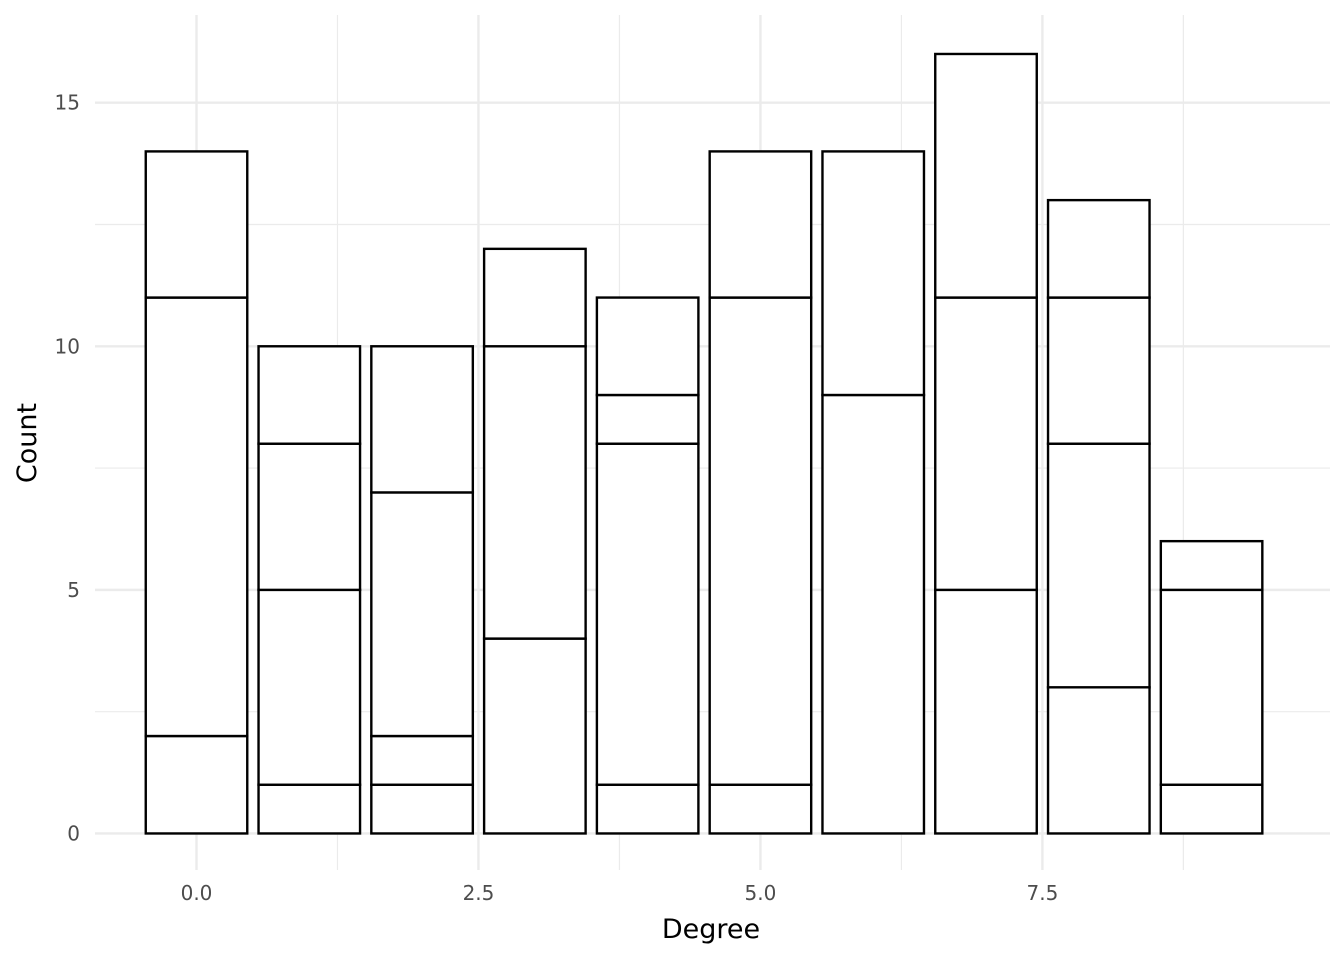 The height and width of the screenshot is (960, 1344). What do you see at coordinates (197, 893) in the screenshot?
I see `x-tick-label: 0.0` at bounding box center [197, 893].